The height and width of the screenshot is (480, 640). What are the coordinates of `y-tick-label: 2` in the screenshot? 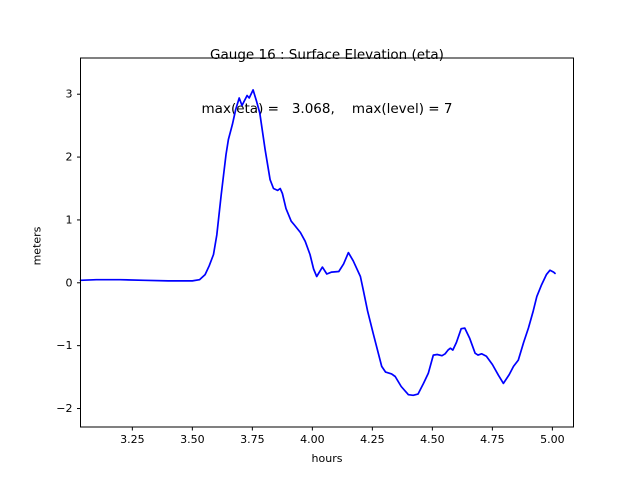 It's located at (69, 157).